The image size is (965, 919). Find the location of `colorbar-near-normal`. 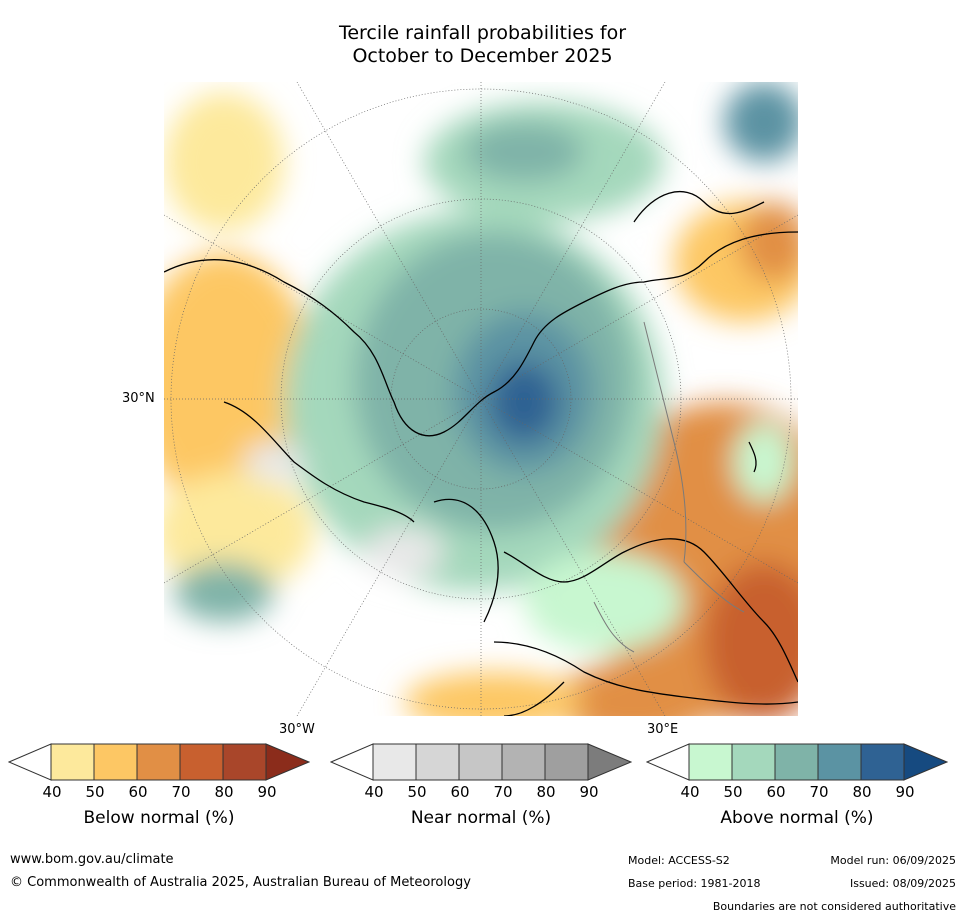

colorbar-near-normal is located at coordinates (481, 763).